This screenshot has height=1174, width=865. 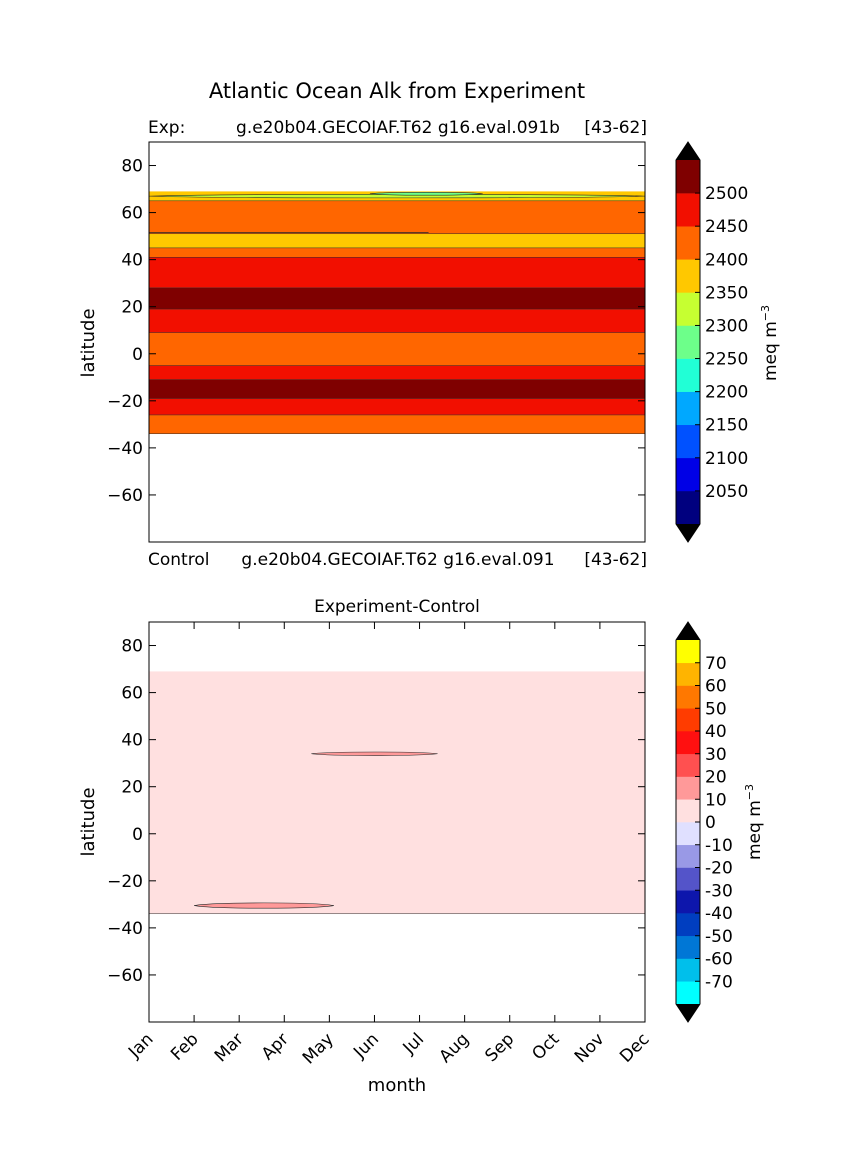 What do you see at coordinates (726, 426) in the screenshot?
I see `colorbar-tick-label: 2150` at bounding box center [726, 426].